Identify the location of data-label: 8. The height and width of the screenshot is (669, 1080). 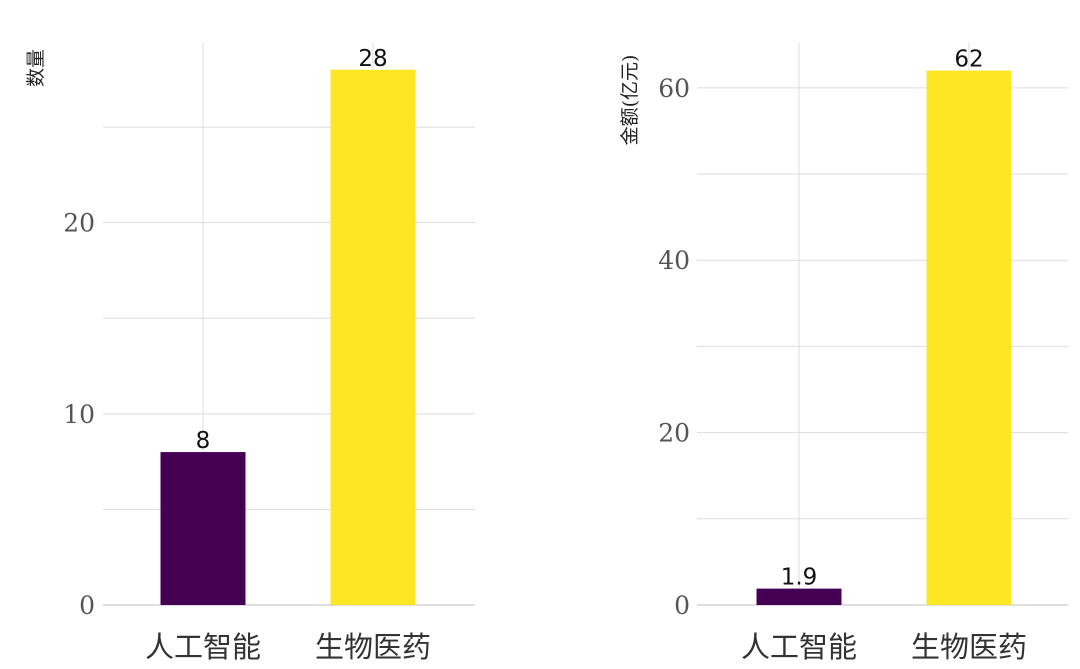
(203, 441).